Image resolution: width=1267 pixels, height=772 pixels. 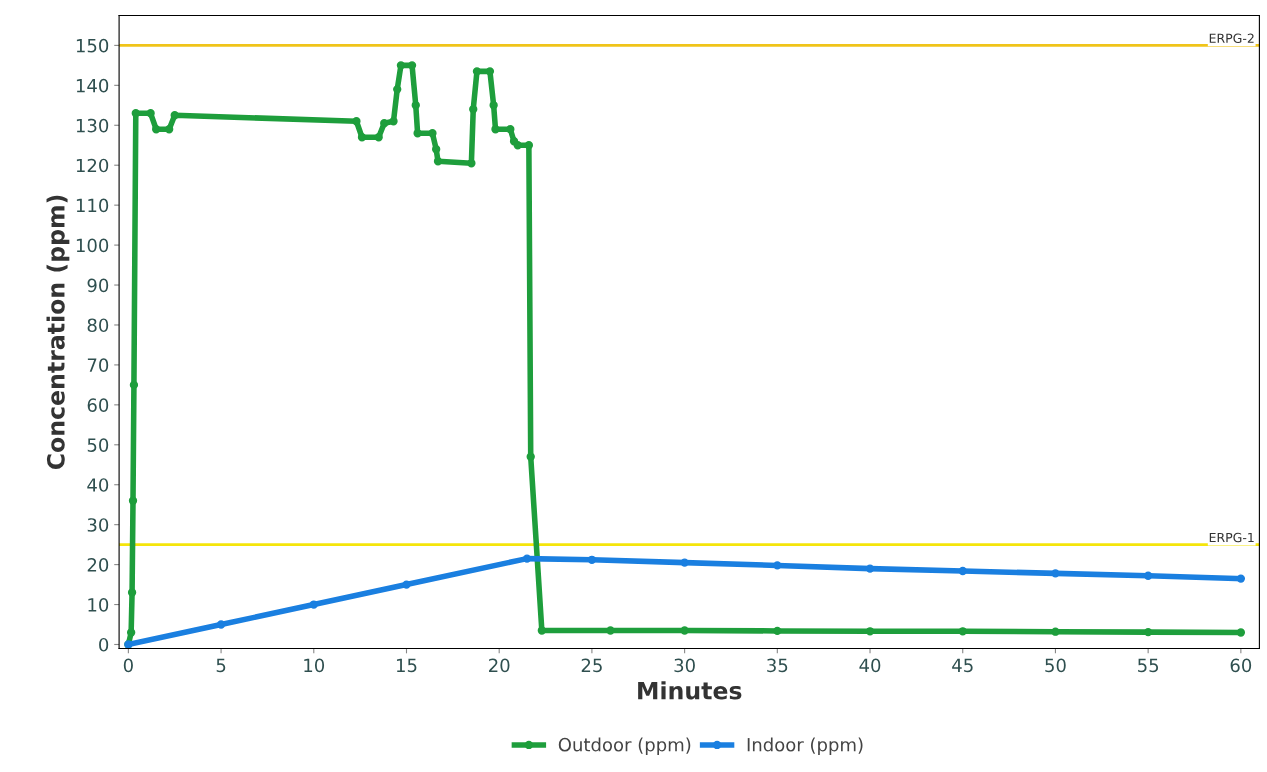 I want to click on y-tick-label: 60, so click(x=98, y=405).